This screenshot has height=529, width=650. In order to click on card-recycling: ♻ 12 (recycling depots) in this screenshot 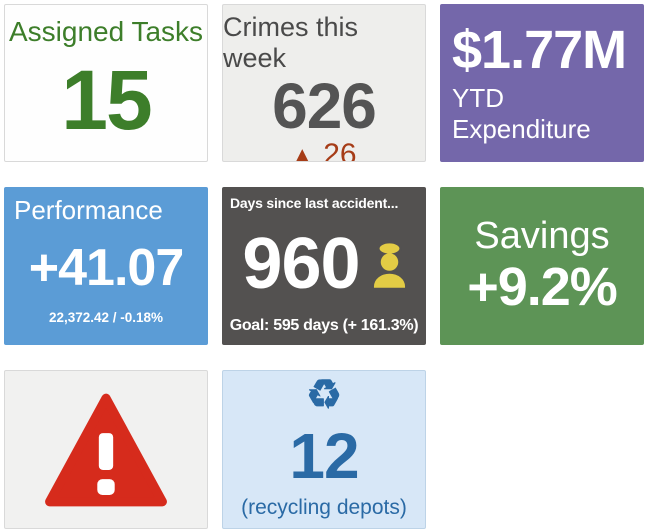, I will do `click(324, 449)`.